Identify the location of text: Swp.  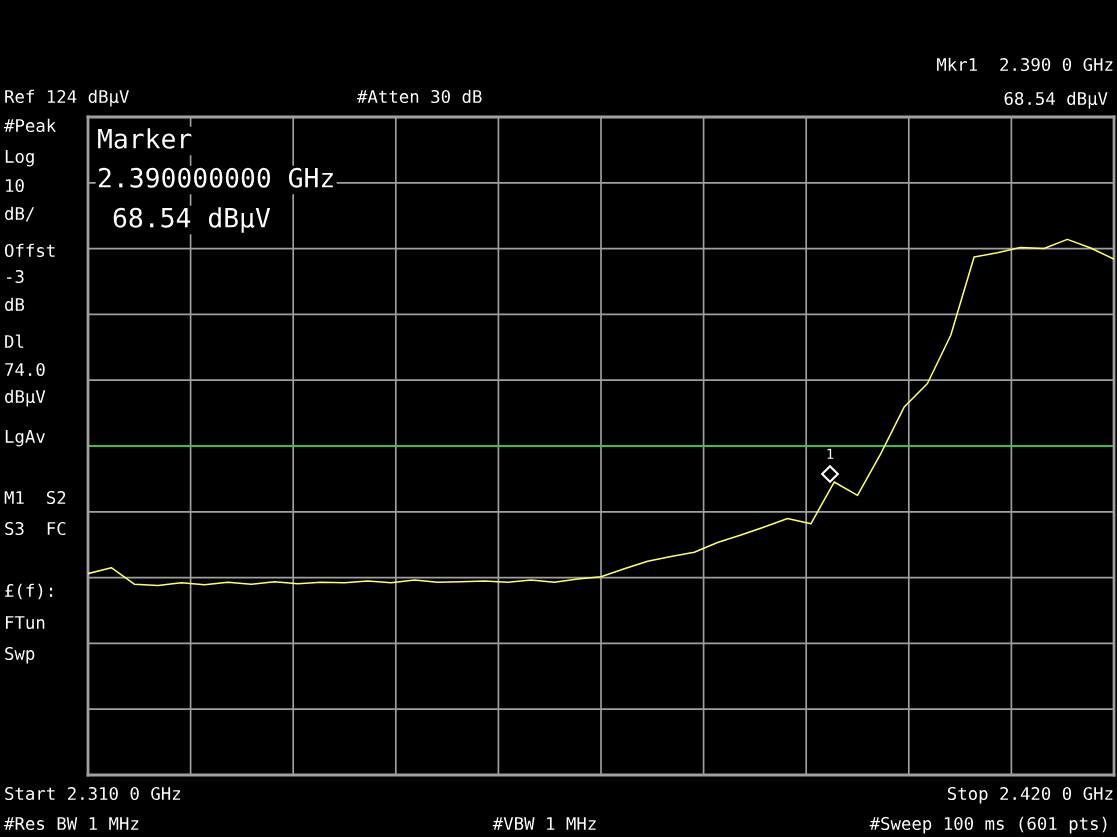
(20, 655).